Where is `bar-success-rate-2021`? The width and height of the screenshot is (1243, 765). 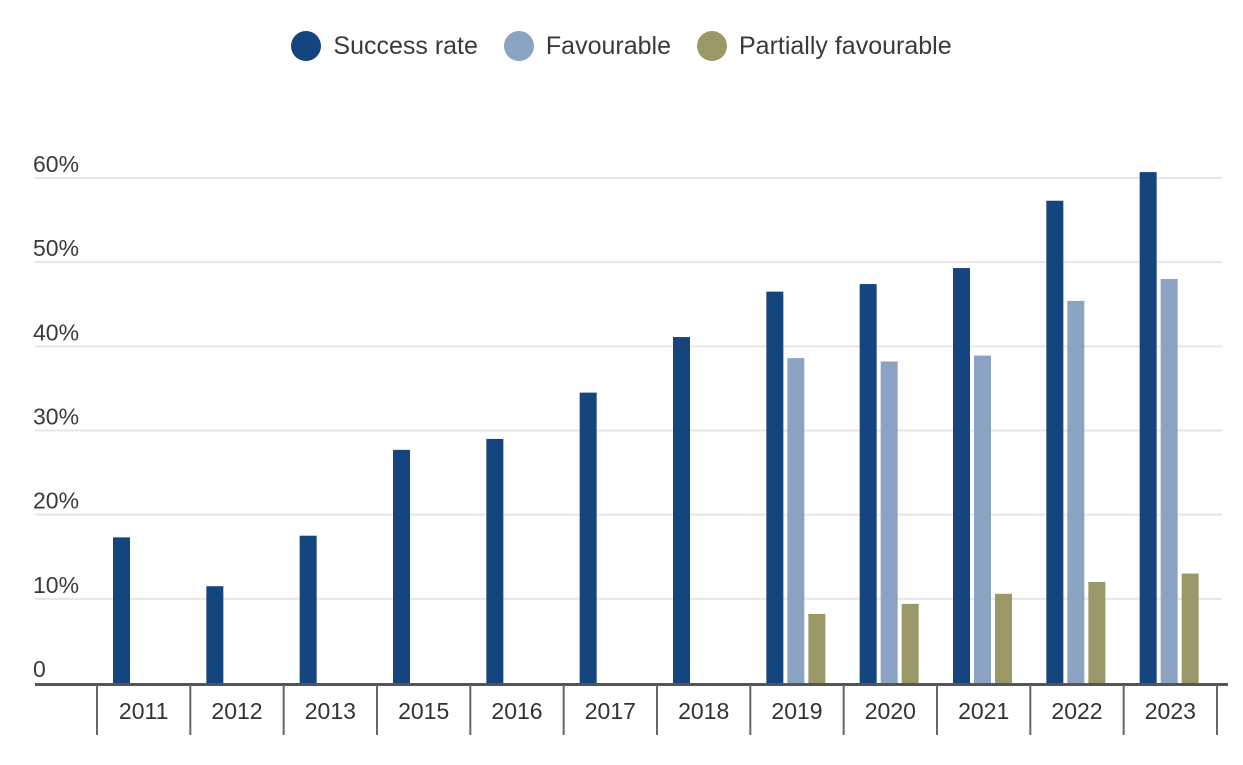
bar-success-rate-2021 is located at coordinates (961, 475).